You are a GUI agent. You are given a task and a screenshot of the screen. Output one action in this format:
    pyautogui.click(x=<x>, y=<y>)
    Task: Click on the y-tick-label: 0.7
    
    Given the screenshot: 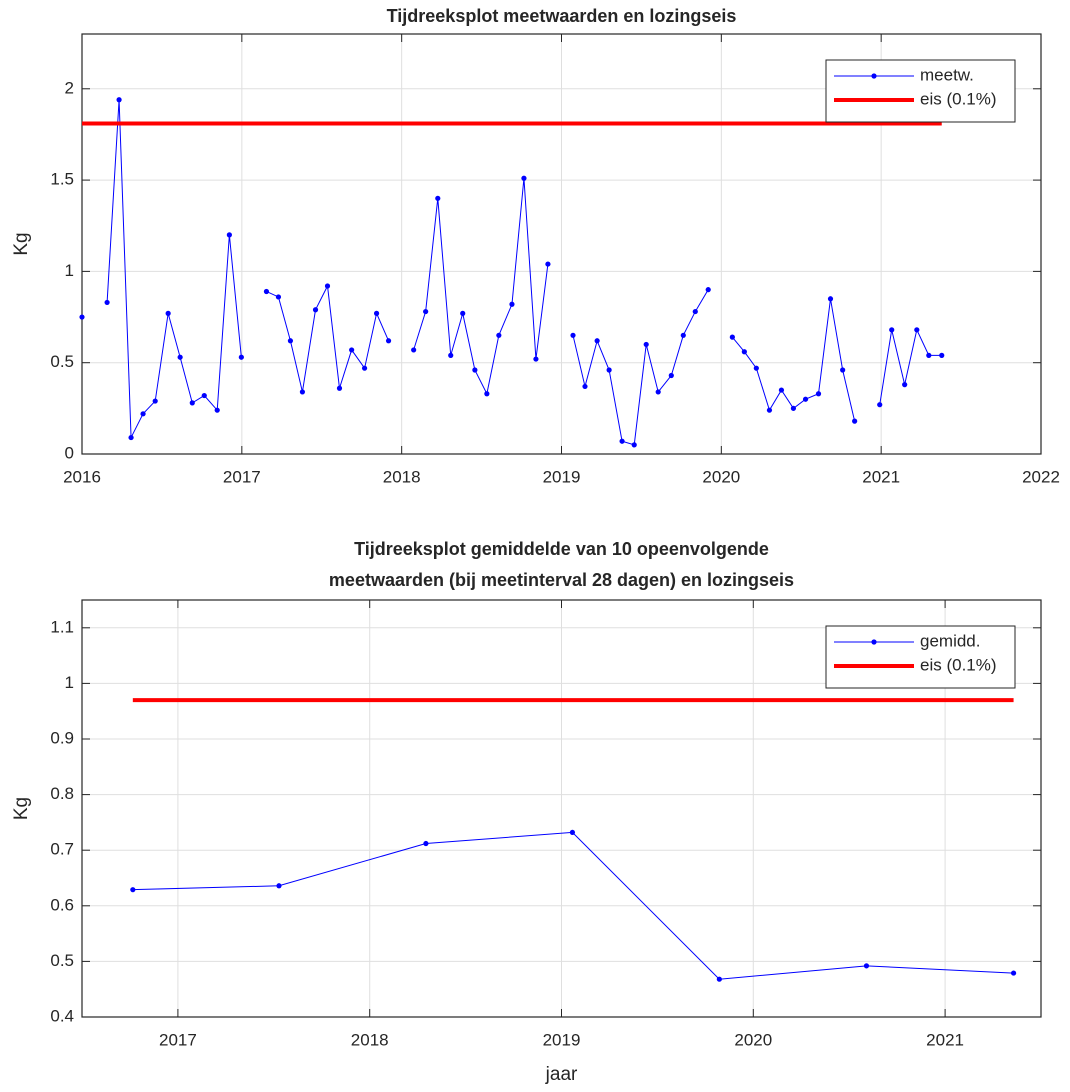 What is the action you would take?
    pyautogui.click(x=62, y=849)
    